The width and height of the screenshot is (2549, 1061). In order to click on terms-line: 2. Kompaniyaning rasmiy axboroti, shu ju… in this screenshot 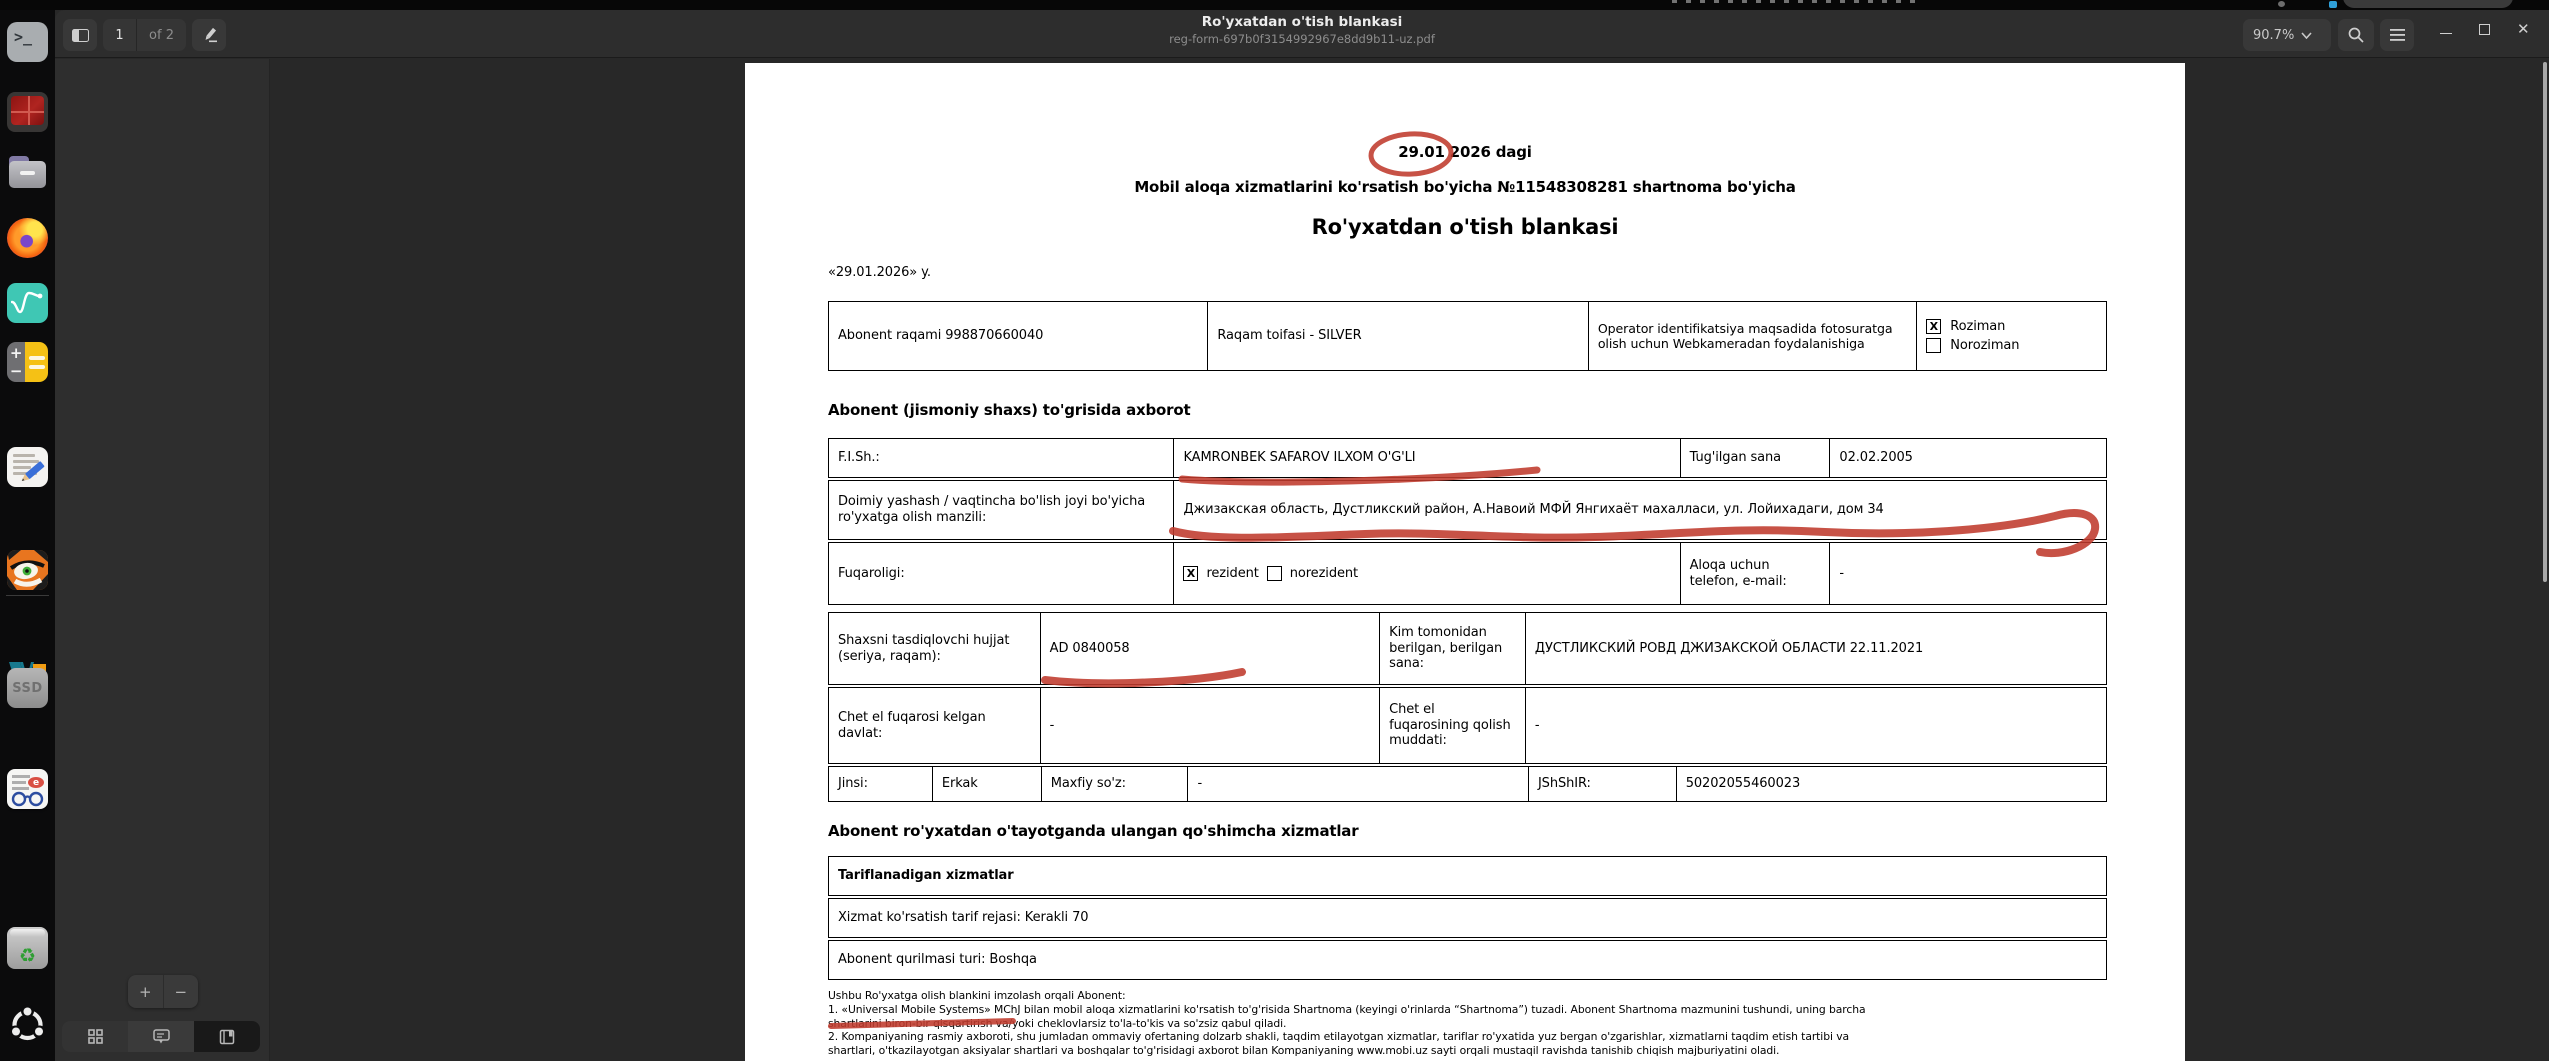, I will do `click(1338, 1037)`.